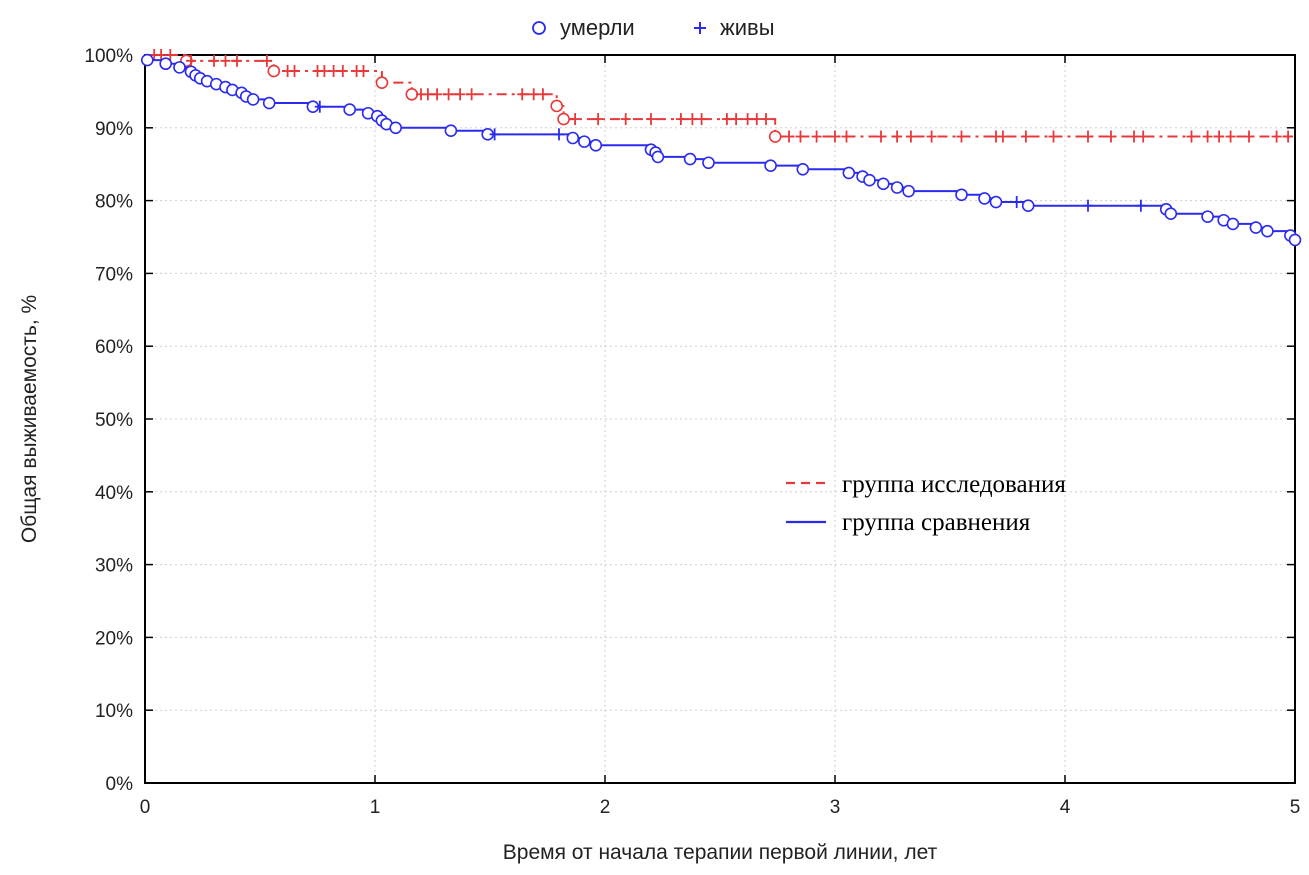 Image resolution: width=1309 pixels, height=875 pixels. What do you see at coordinates (114, 493) in the screenshot?
I see `y-tick-label: 40%` at bounding box center [114, 493].